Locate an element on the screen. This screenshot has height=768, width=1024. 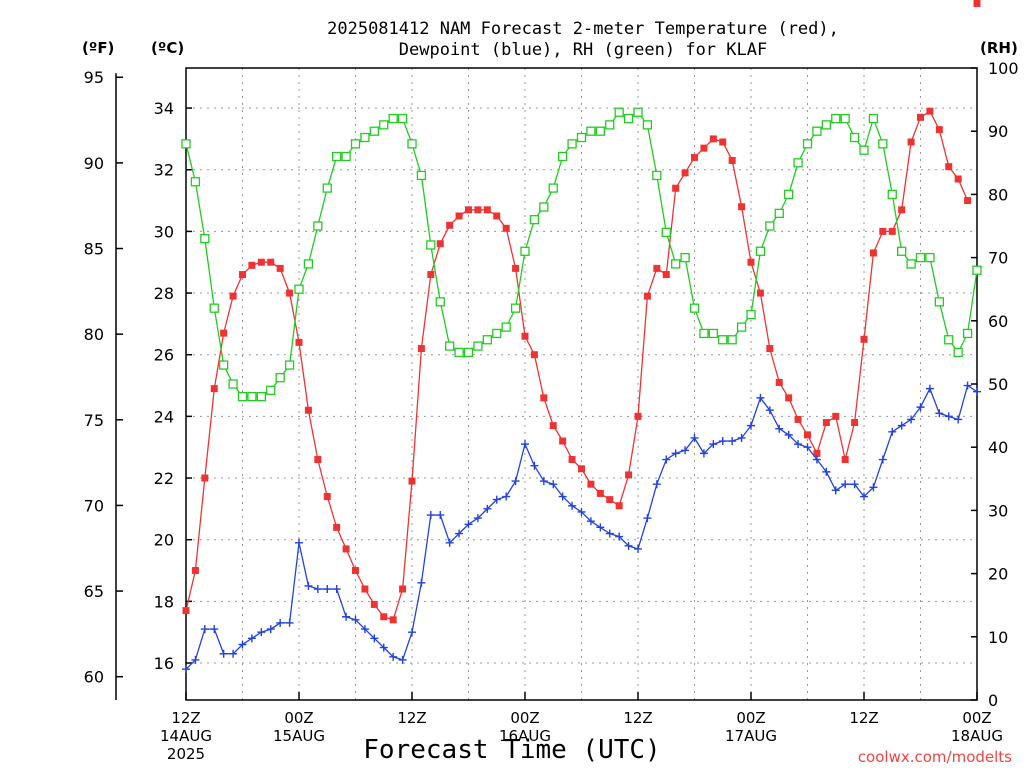
rh-tick-label: 60 is located at coordinates (998, 321).